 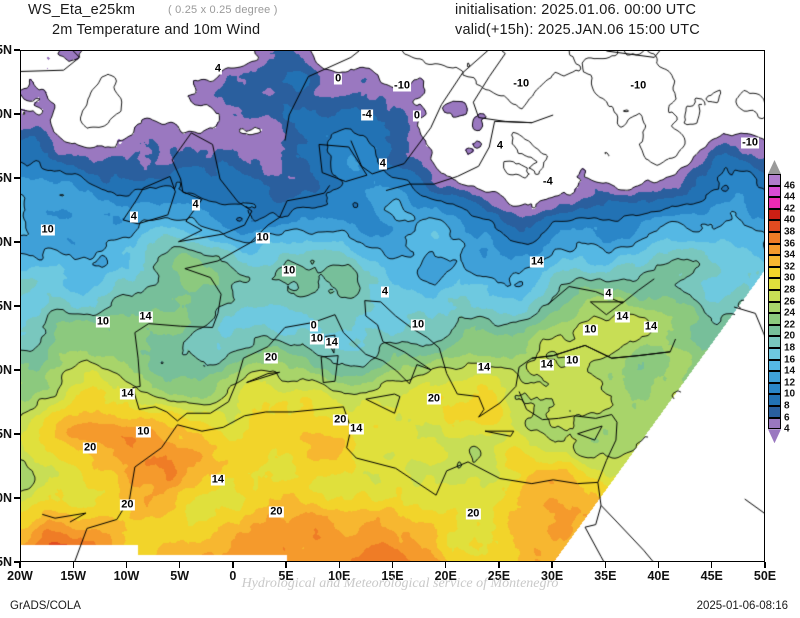 I want to click on colorbar-tick-label: 46, so click(x=790, y=186).